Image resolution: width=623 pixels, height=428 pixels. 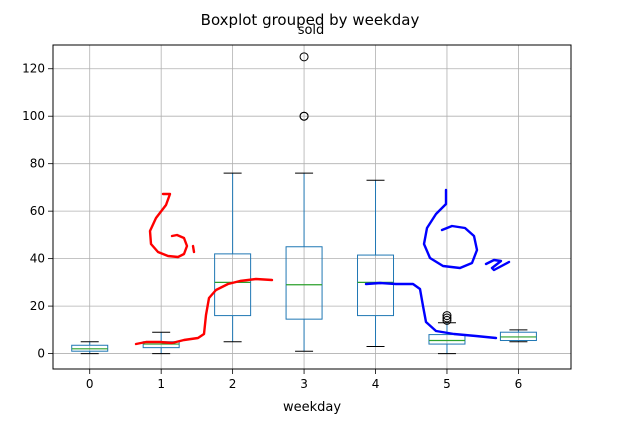 I want to click on y-tick-label: 40, so click(x=37, y=259).